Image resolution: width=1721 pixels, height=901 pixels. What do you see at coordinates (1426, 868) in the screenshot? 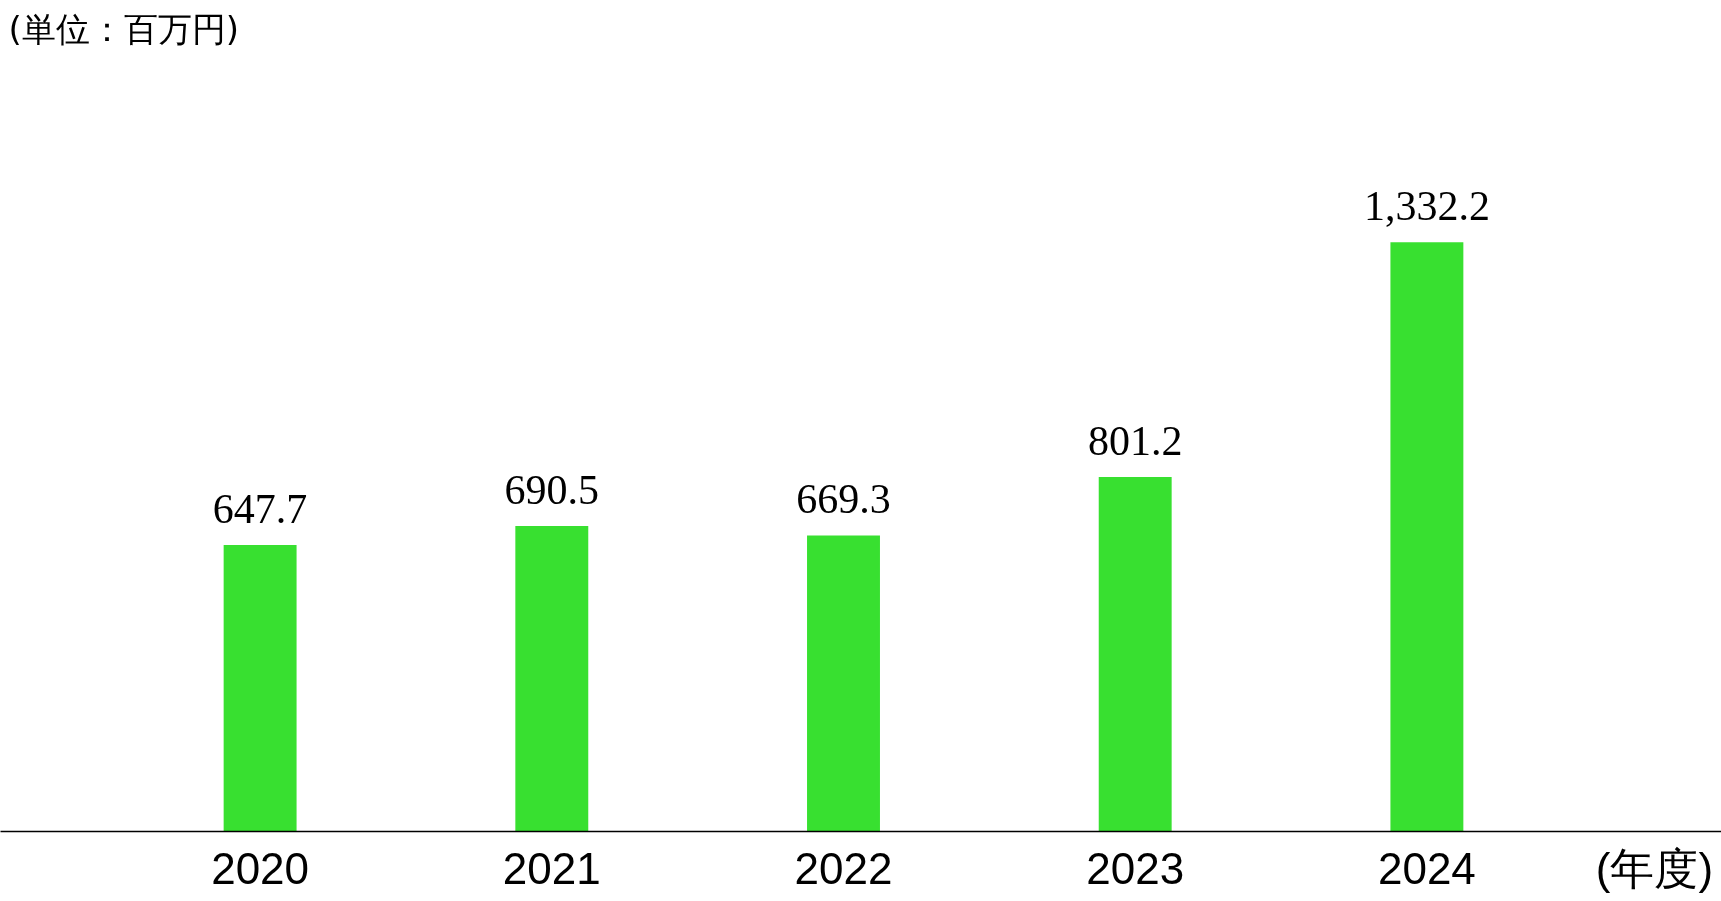
I see `x-tick-label: 2024` at bounding box center [1426, 868].